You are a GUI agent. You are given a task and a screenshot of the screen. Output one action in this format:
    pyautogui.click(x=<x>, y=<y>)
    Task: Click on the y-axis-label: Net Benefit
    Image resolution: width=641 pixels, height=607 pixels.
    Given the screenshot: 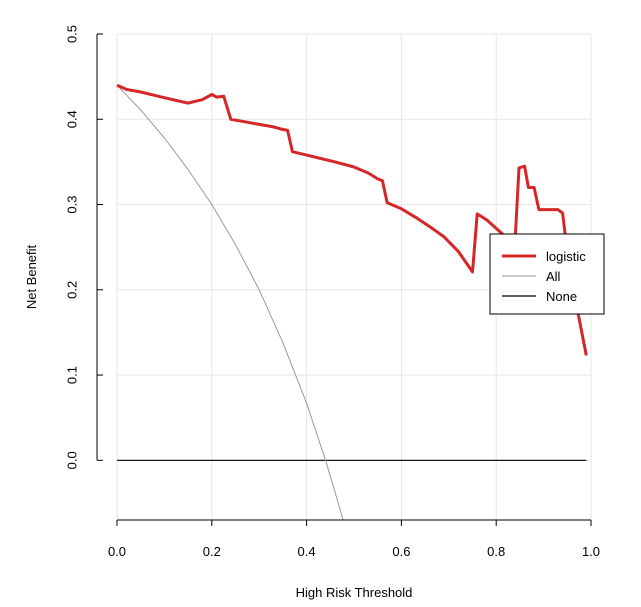 What is the action you would take?
    pyautogui.click(x=31, y=276)
    